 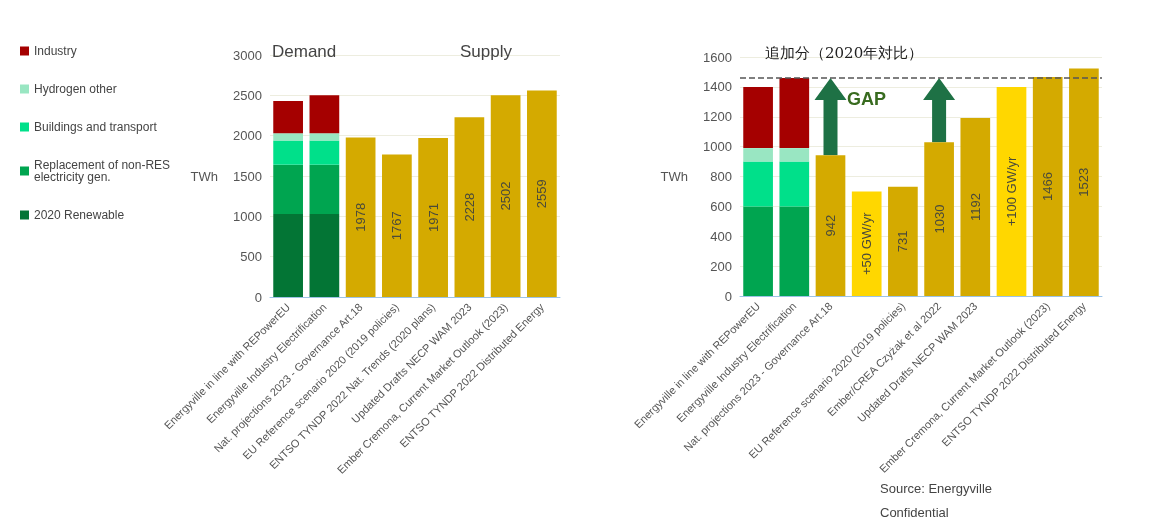 What do you see at coordinates (247, 176) in the screenshot?
I see `y-tick-label: 1500` at bounding box center [247, 176].